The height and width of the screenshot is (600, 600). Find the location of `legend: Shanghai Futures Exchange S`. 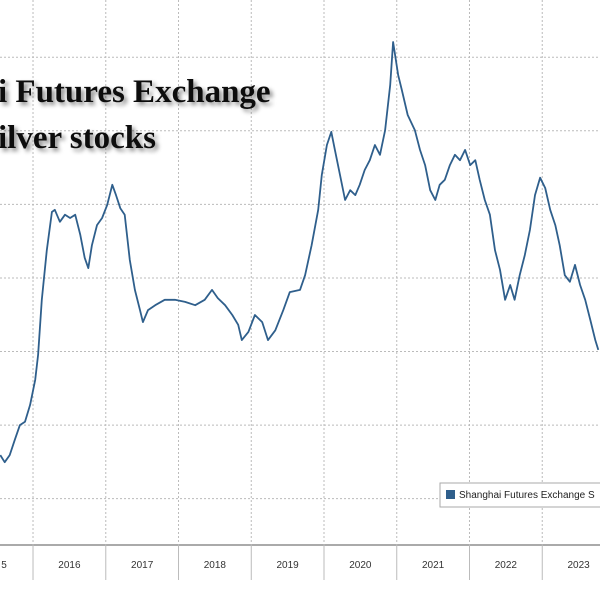

legend: Shanghai Futures Exchange S is located at coordinates (519, 495).